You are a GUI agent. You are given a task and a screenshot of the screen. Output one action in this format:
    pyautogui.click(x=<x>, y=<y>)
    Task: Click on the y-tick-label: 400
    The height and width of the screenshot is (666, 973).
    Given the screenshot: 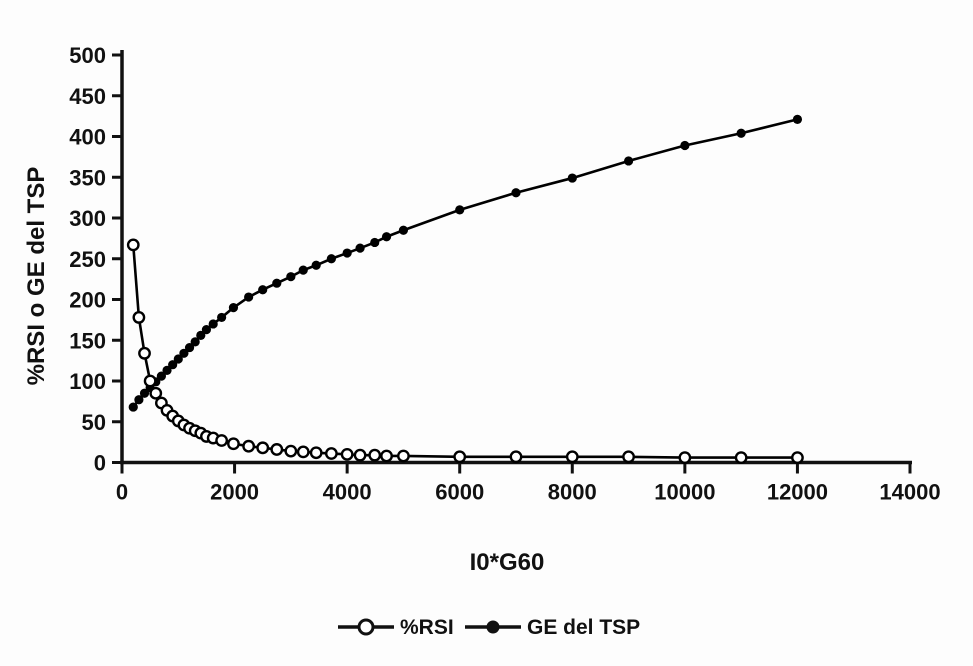 What is the action you would take?
    pyautogui.click(x=87, y=137)
    